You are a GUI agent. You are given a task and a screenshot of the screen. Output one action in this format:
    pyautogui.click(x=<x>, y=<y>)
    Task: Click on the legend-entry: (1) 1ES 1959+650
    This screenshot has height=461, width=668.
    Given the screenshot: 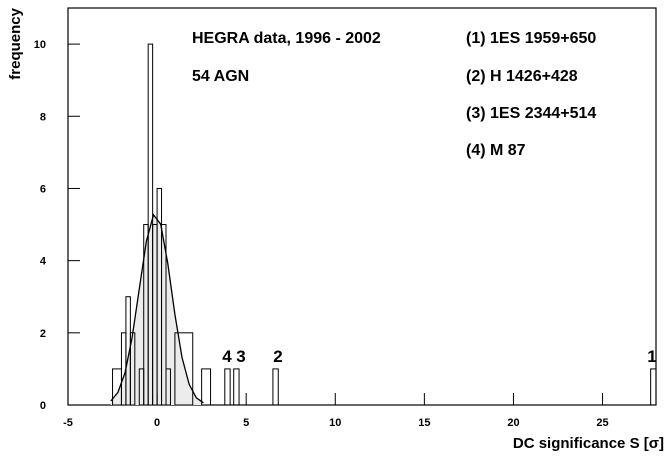 What is the action you would take?
    pyautogui.click(x=531, y=38)
    